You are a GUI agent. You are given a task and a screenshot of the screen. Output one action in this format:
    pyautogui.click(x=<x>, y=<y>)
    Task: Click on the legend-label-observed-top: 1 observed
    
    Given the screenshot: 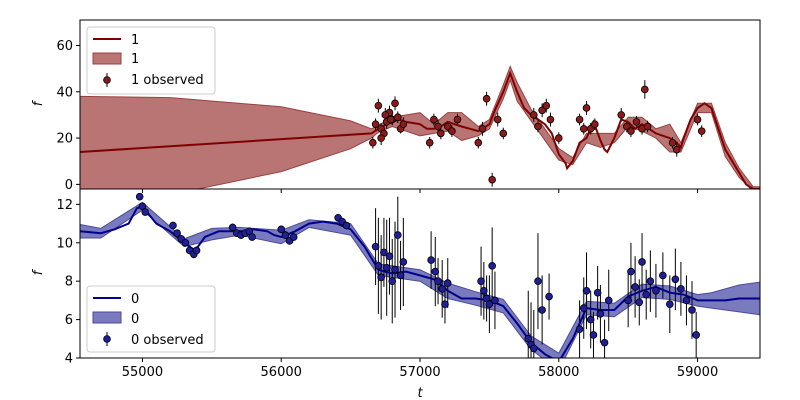 What is the action you would take?
    pyautogui.click(x=167, y=80)
    